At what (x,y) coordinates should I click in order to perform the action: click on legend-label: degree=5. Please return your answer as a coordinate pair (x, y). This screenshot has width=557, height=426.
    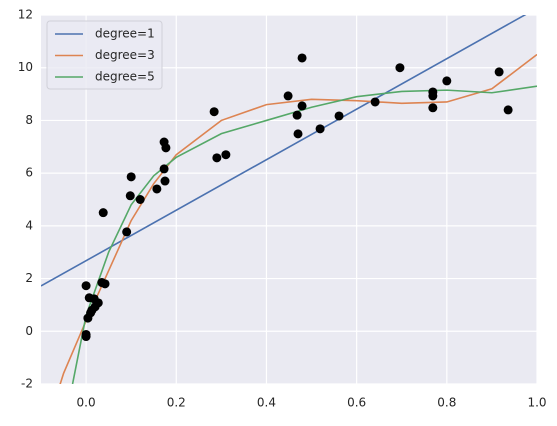
    Looking at the image, I should click on (125, 77).